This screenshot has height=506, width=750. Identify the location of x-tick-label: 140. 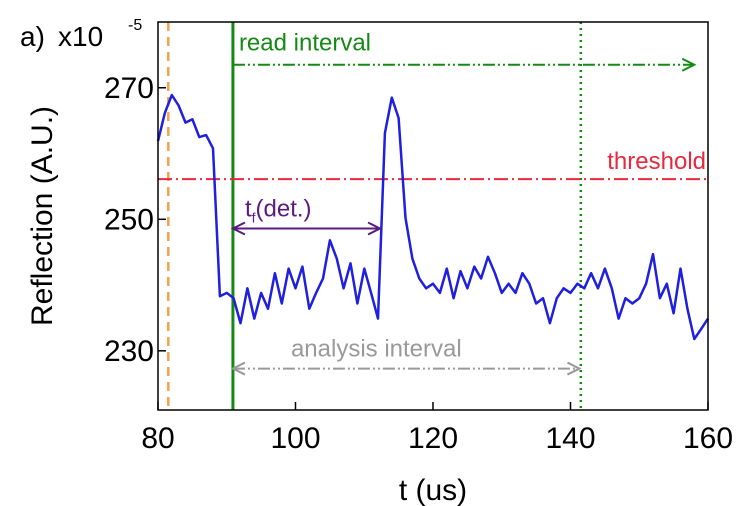
(570, 438).